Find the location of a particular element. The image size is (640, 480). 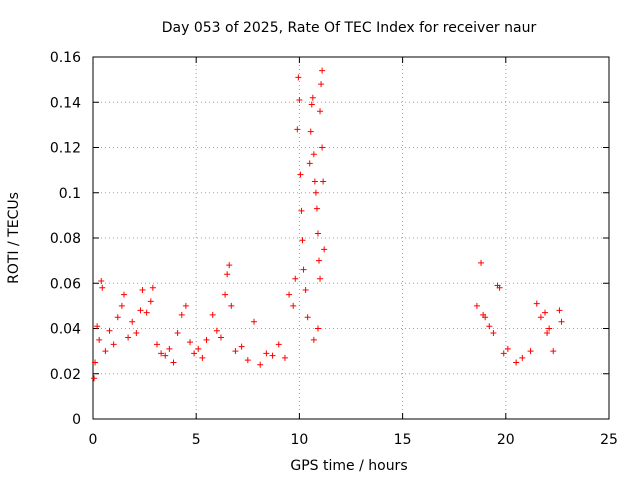

y-tick-label: 0.14 is located at coordinates (65, 103).